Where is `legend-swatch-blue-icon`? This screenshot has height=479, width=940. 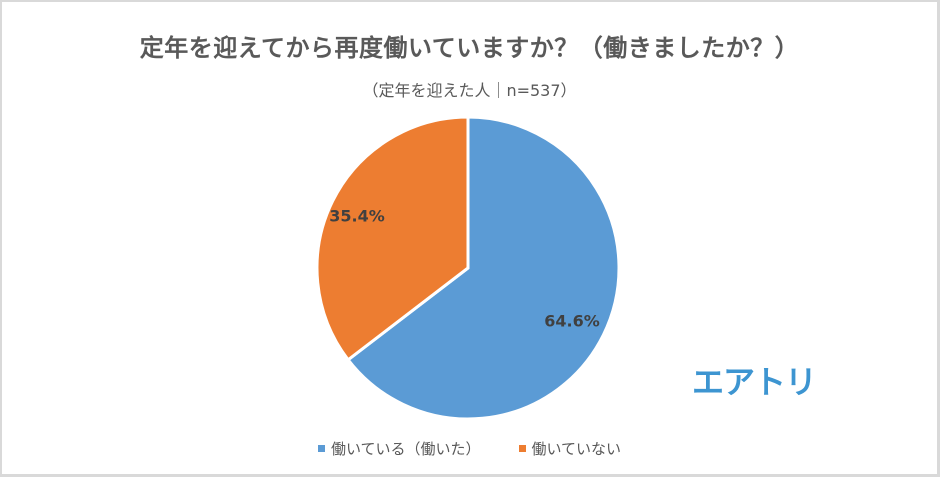
legend-swatch-blue-icon is located at coordinates (321, 448).